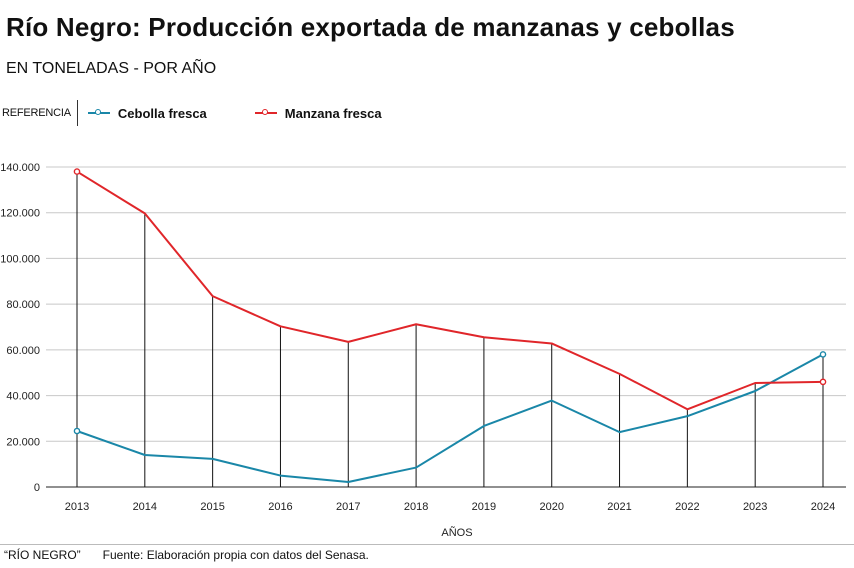 Image resolution: width=854 pixels, height=568 pixels. I want to click on x-tick-label: 2017, so click(348, 507).